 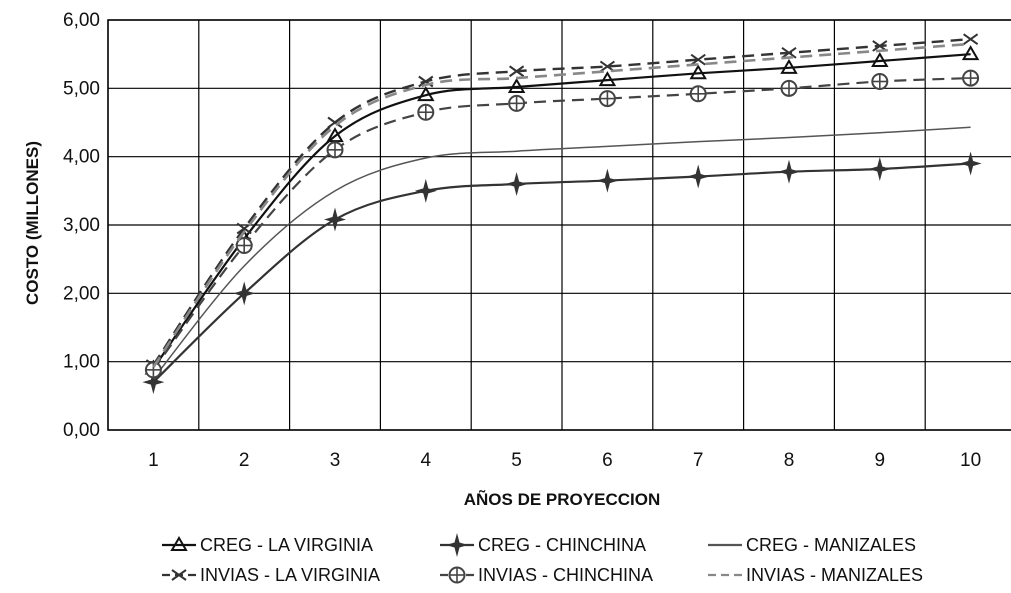 What do you see at coordinates (565, 575) in the screenshot?
I see `legend-label: INVIAS - CHINCHINA` at bounding box center [565, 575].